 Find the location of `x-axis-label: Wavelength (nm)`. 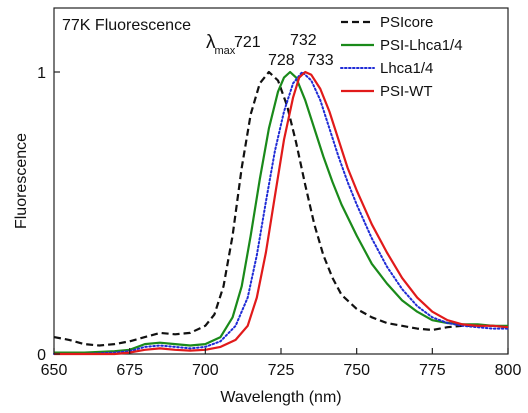

x-axis-label: Wavelength (nm) is located at coordinates (280, 397).